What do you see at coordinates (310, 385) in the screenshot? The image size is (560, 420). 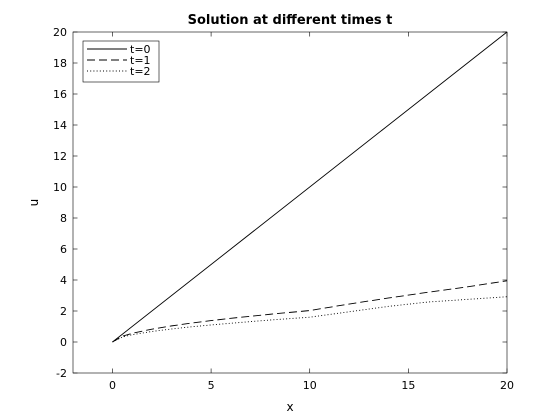 I see `x-tick-label: 10` at bounding box center [310, 385].